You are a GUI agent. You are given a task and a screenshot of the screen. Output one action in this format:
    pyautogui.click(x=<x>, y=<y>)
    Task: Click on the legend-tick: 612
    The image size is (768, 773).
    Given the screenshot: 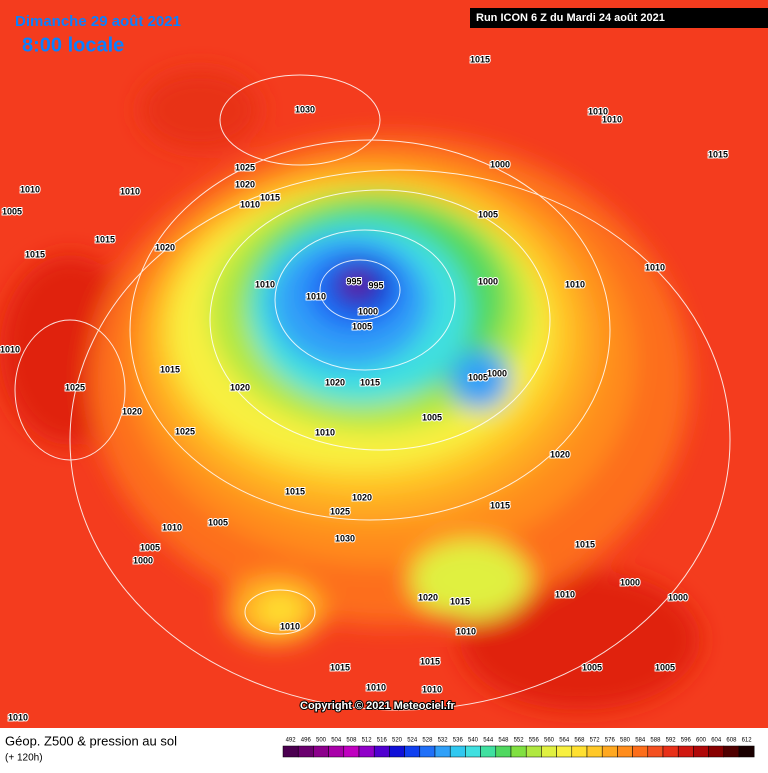 What is the action you would take?
    pyautogui.click(x=747, y=741)
    